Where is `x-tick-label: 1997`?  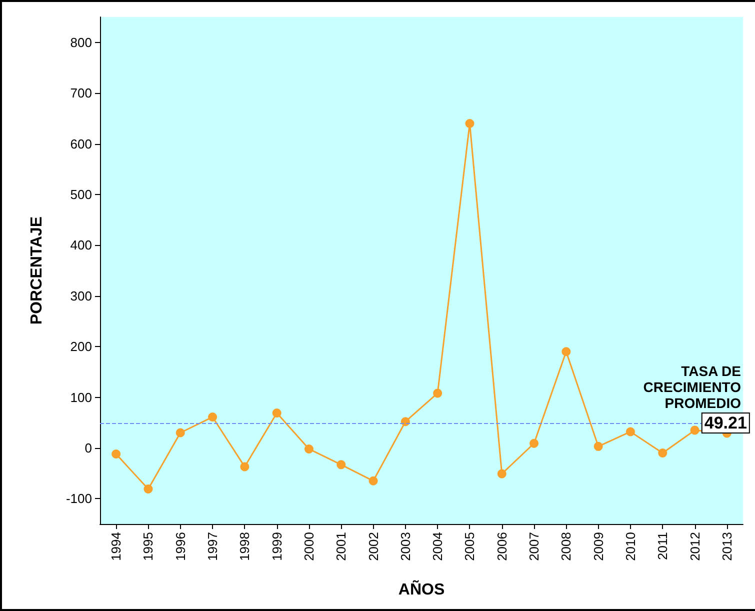 x-tick-label: 1997 is located at coordinates (212, 546).